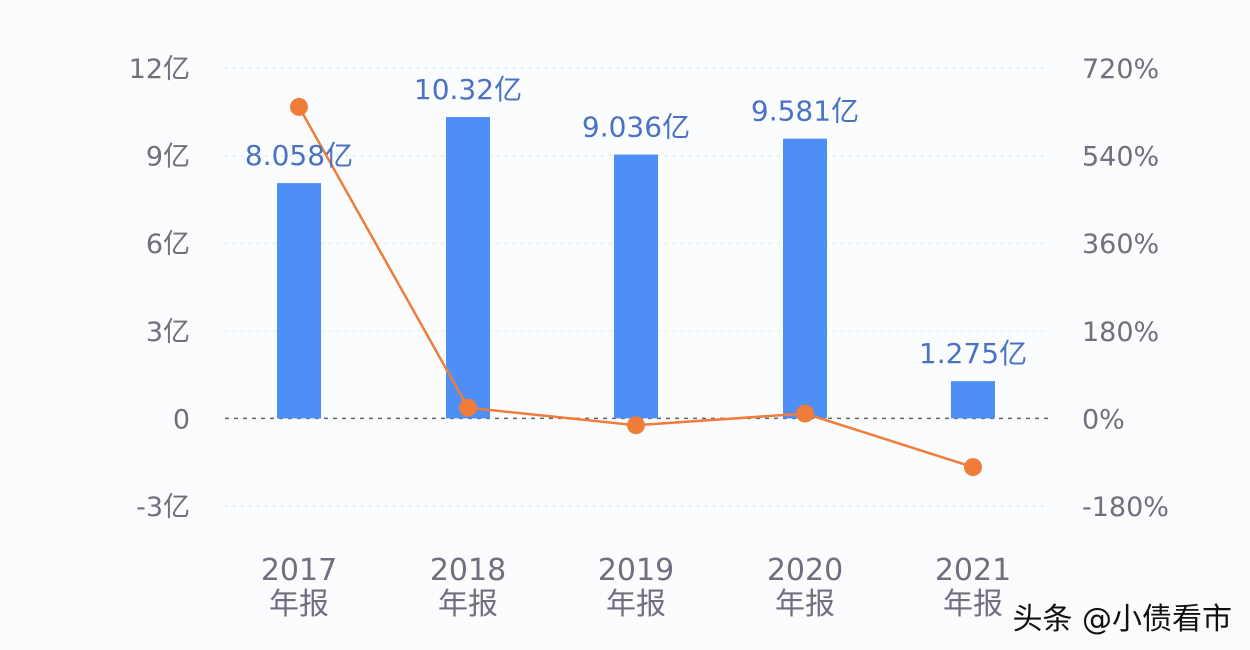 The width and height of the screenshot is (1250, 650). Describe the element at coordinates (973, 353) in the screenshot. I see `bar-data-label: 1.275亿` at that location.